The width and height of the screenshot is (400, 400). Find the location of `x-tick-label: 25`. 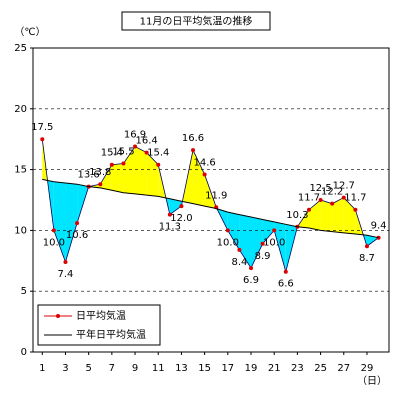

x-tick-label: 25 is located at coordinates (320, 368).